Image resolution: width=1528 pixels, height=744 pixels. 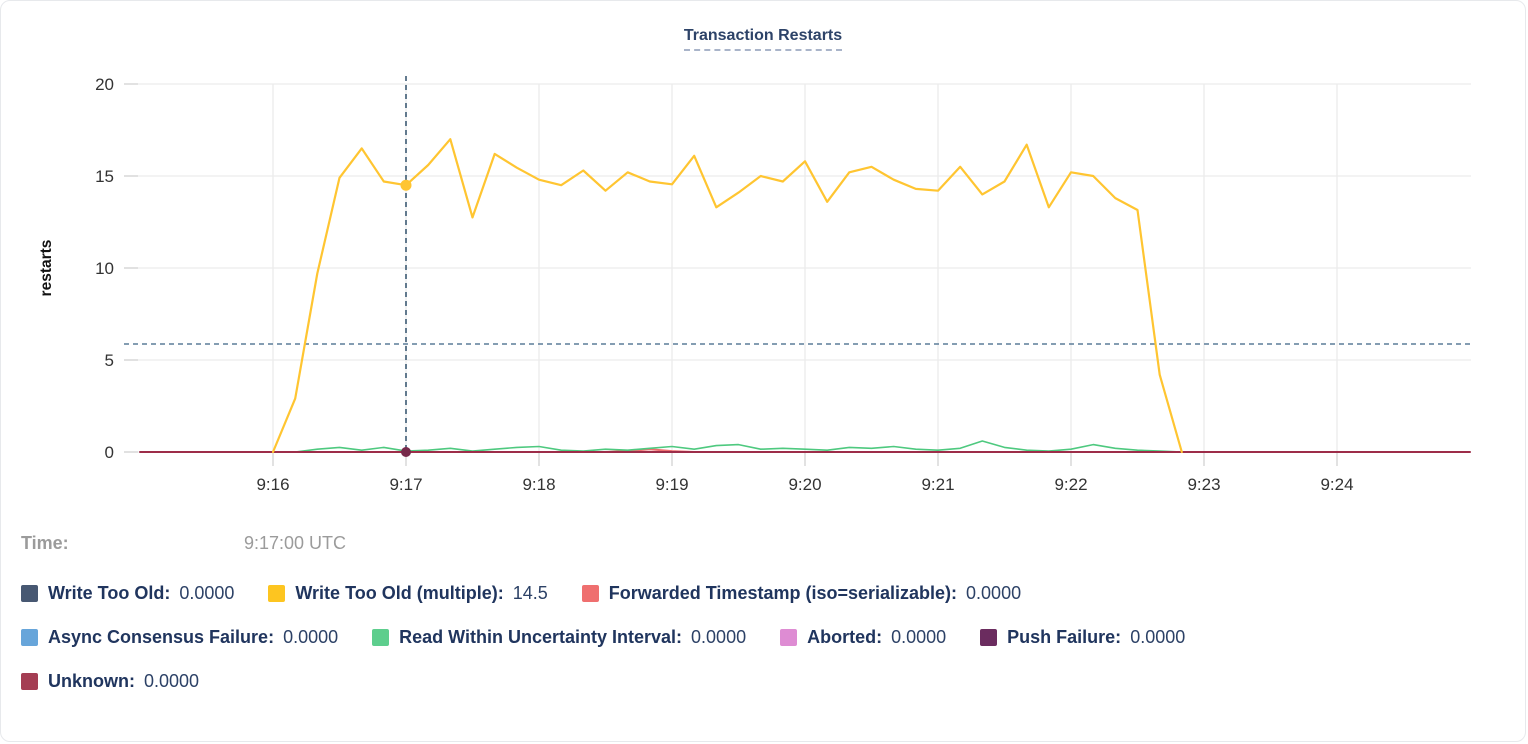 I want to click on y-tick-label: 10, so click(x=104, y=268).